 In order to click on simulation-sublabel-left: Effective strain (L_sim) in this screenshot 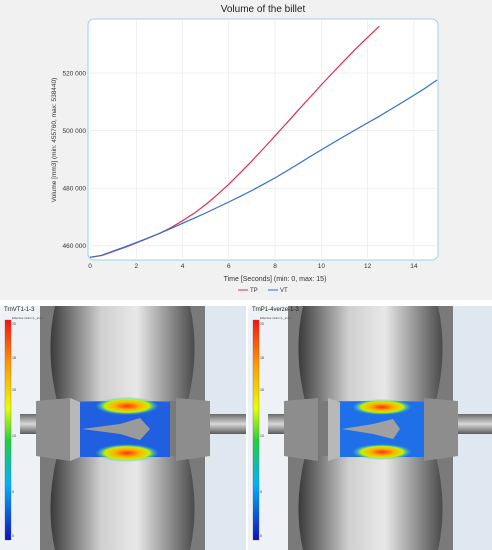, I will do `click(27, 318)`.